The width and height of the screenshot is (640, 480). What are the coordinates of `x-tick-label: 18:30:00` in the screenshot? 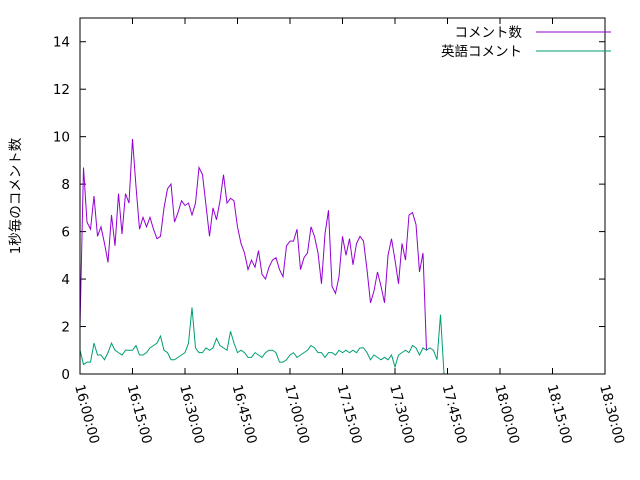 It's located at (611, 414).